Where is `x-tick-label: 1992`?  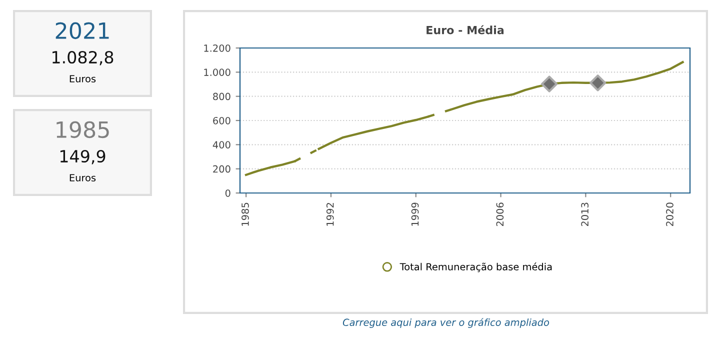 x-tick-label: 1992 is located at coordinates (330, 214).